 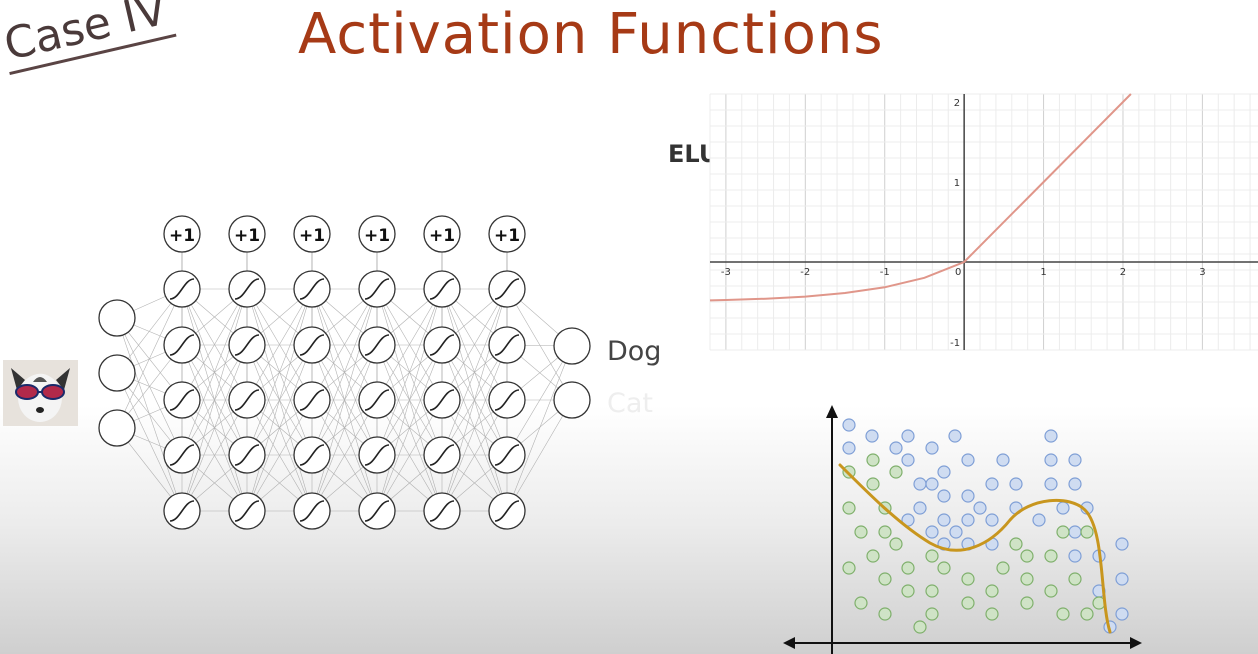 I want to click on x-tick-label: 2, so click(x=1123, y=272).